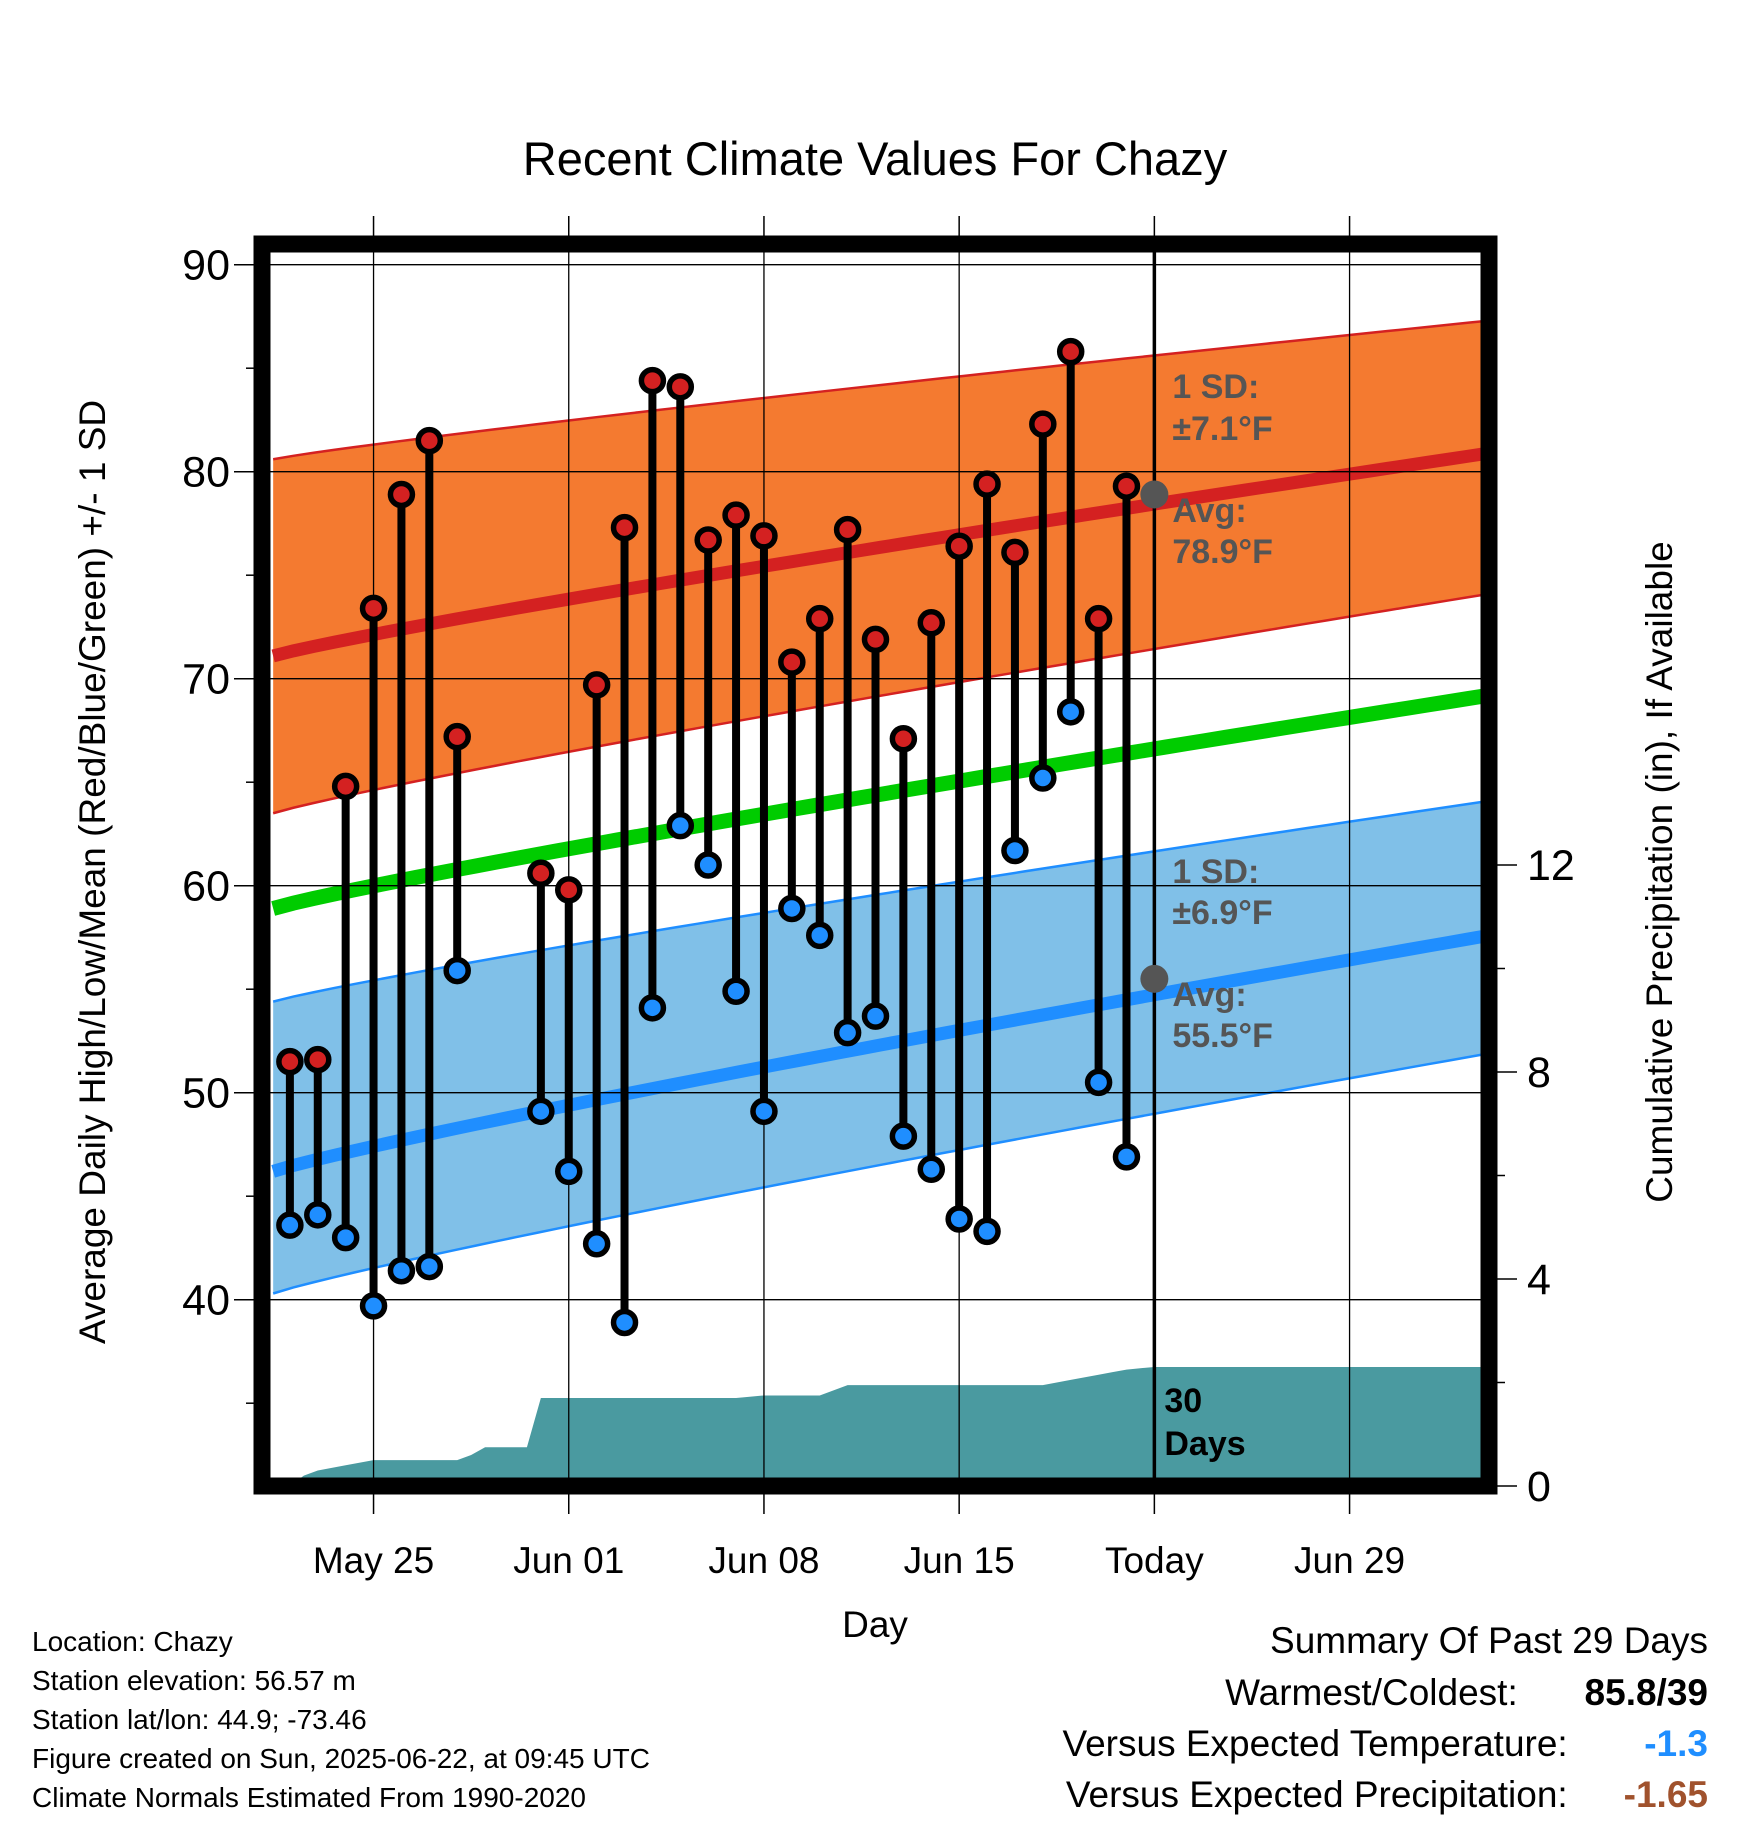  What do you see at coordinates (1222, 429) in the screenshot?
I see `high-sd-value: ±7.1°F` at bounding box center [1222, 429].